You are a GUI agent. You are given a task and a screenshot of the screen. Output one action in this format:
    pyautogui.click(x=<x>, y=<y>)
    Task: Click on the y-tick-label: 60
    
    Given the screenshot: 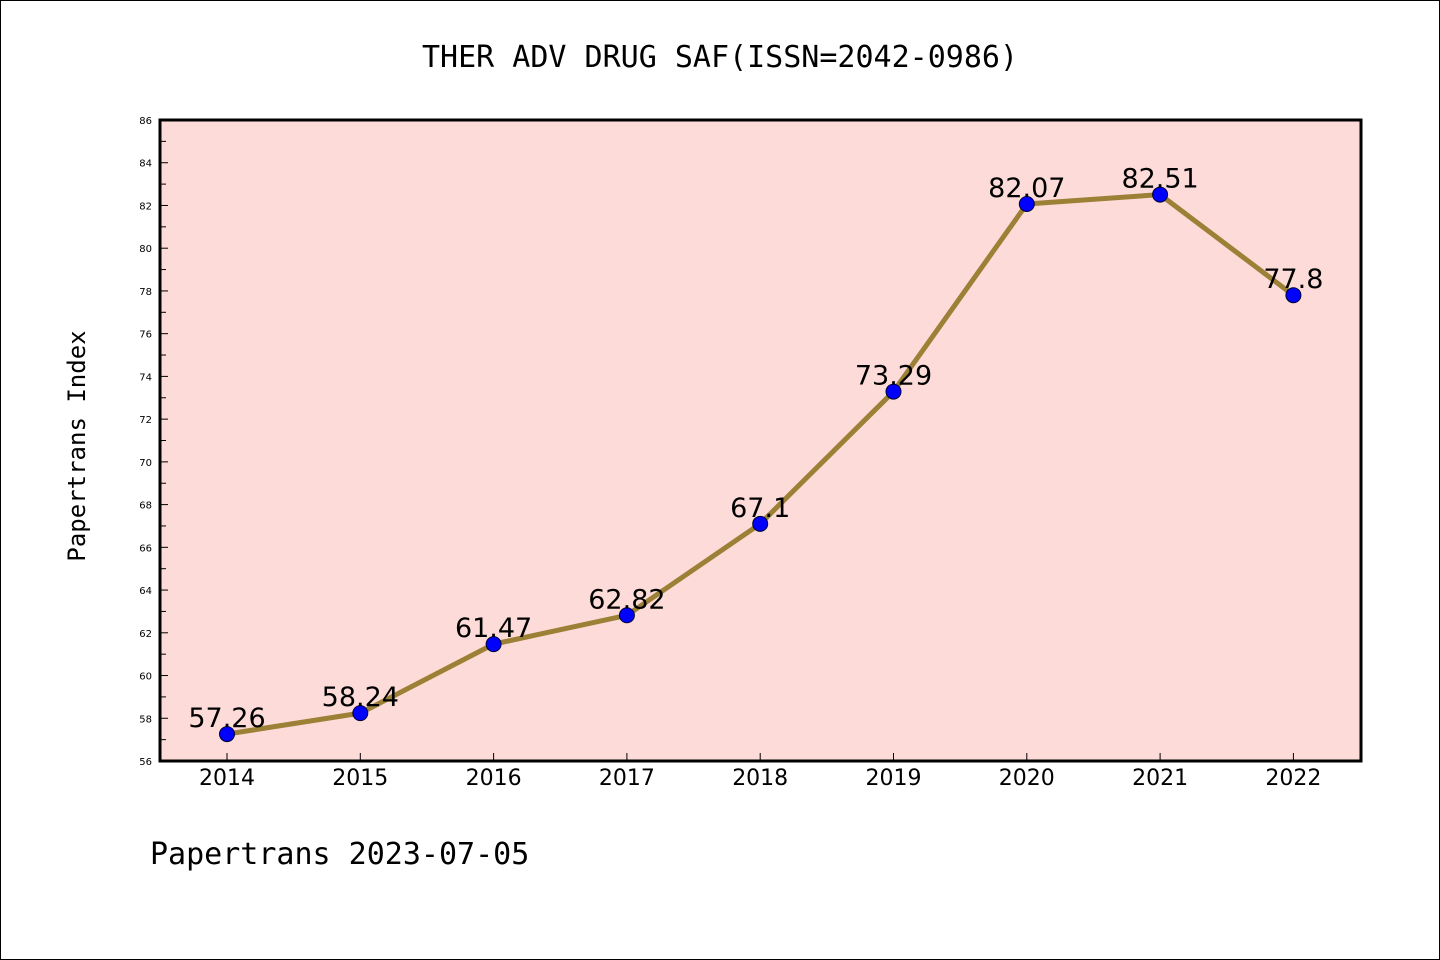 What is the action you would take?
    pyautogui.click(x=145, y=677)
    